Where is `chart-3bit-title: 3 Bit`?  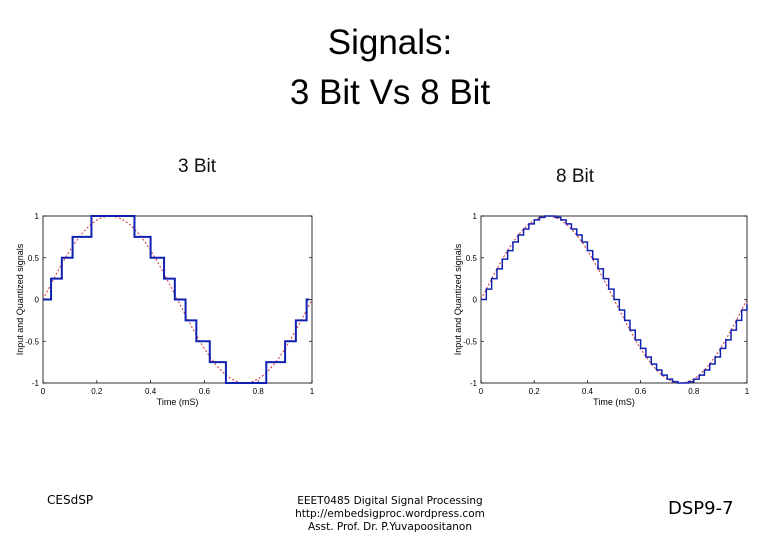 chart-3bit-title: 3 Bit is located at coordinates (197, 166).